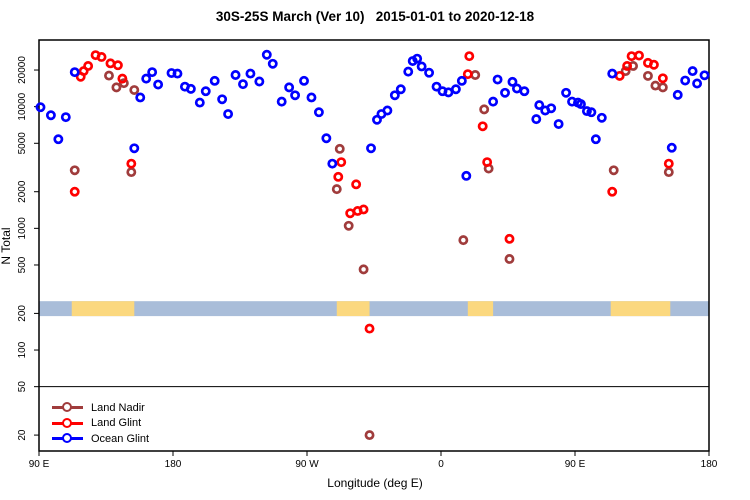 The height and width of the screenshot is (500, 750). I want to click on legend-item-ocean-glint: Ocean Glint, so click(100, 439).